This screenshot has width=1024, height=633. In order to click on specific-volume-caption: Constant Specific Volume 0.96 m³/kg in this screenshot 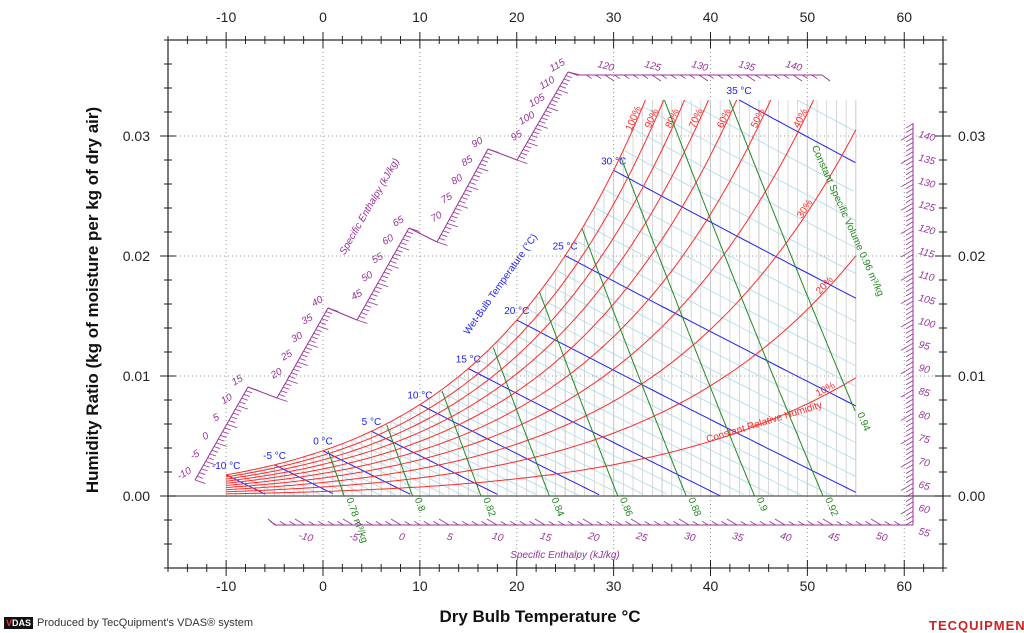, I will do `click(847, 221)`.